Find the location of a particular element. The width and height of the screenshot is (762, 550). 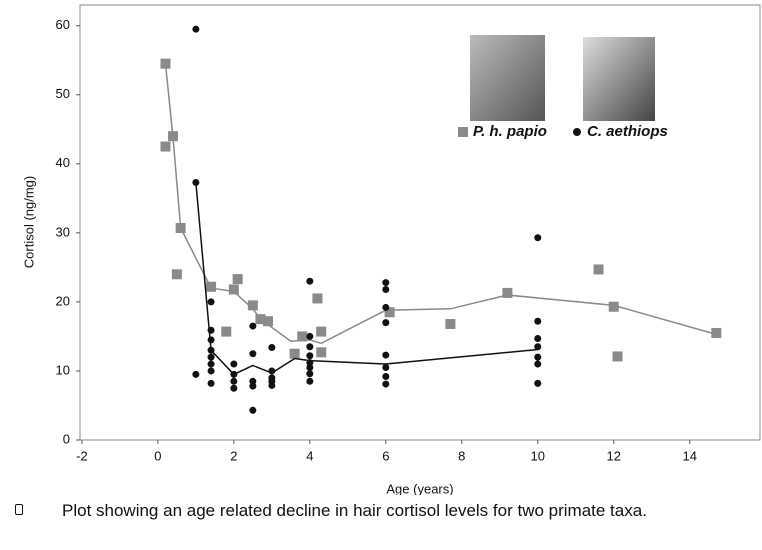

x-tick-label: 12 is located at coordinates (614, 455).